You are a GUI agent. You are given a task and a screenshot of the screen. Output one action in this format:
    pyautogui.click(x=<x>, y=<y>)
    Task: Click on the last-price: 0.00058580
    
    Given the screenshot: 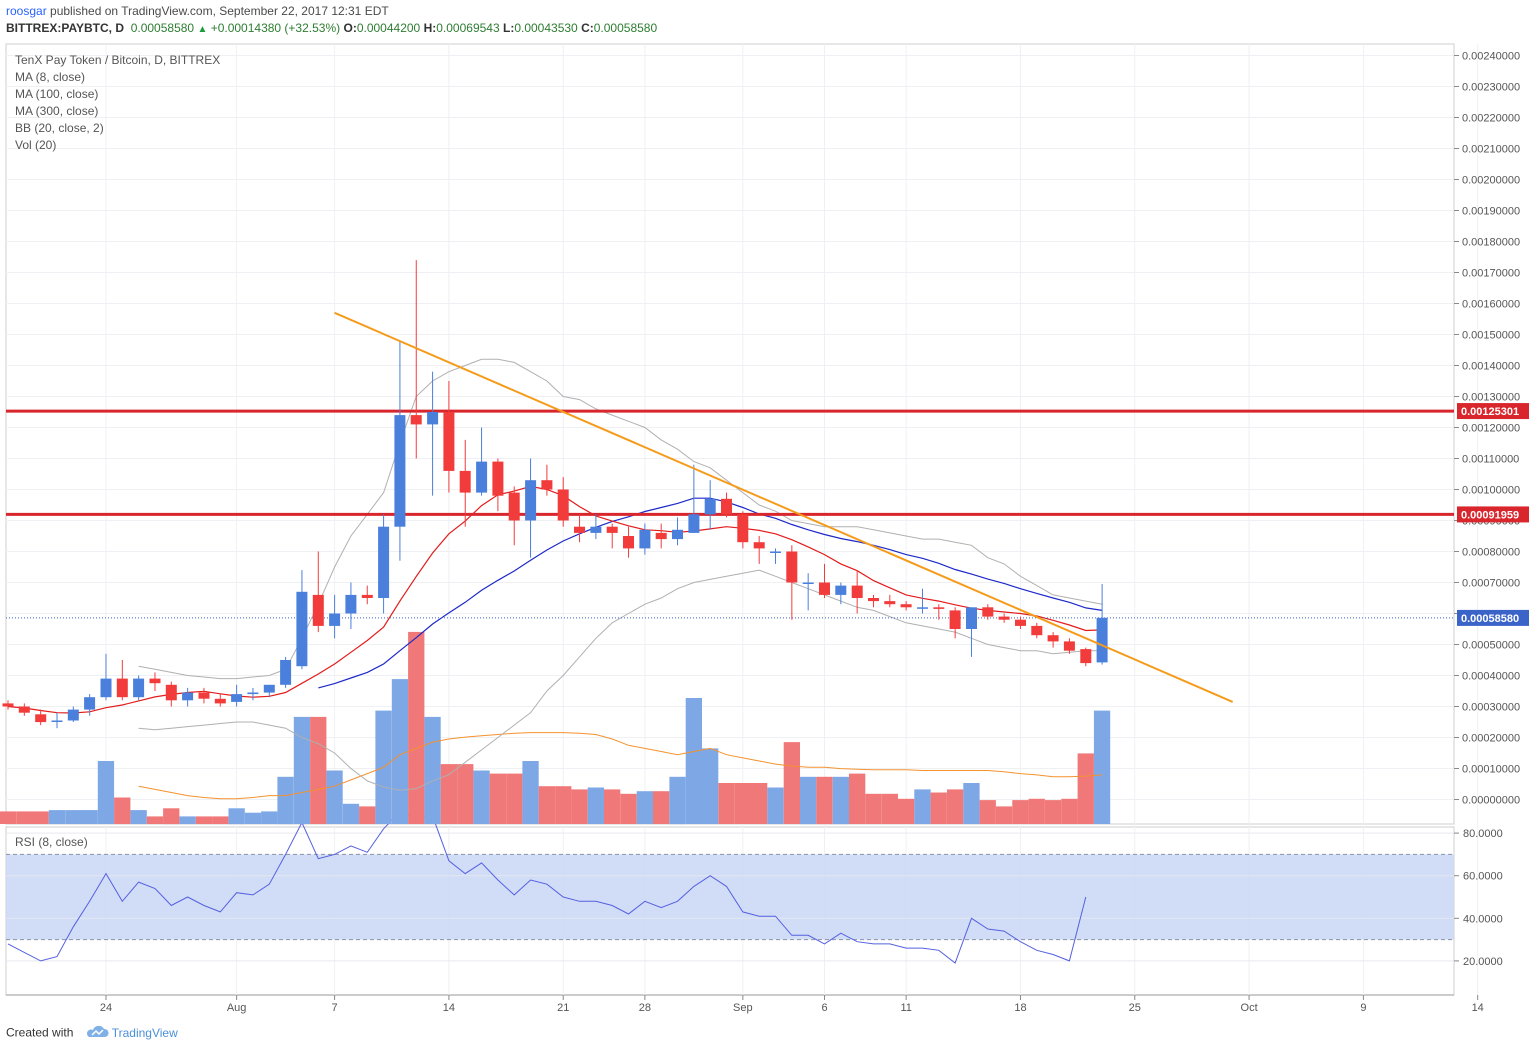 What is the action you would take?
    pyautogui.click(x=162, y=28)
    